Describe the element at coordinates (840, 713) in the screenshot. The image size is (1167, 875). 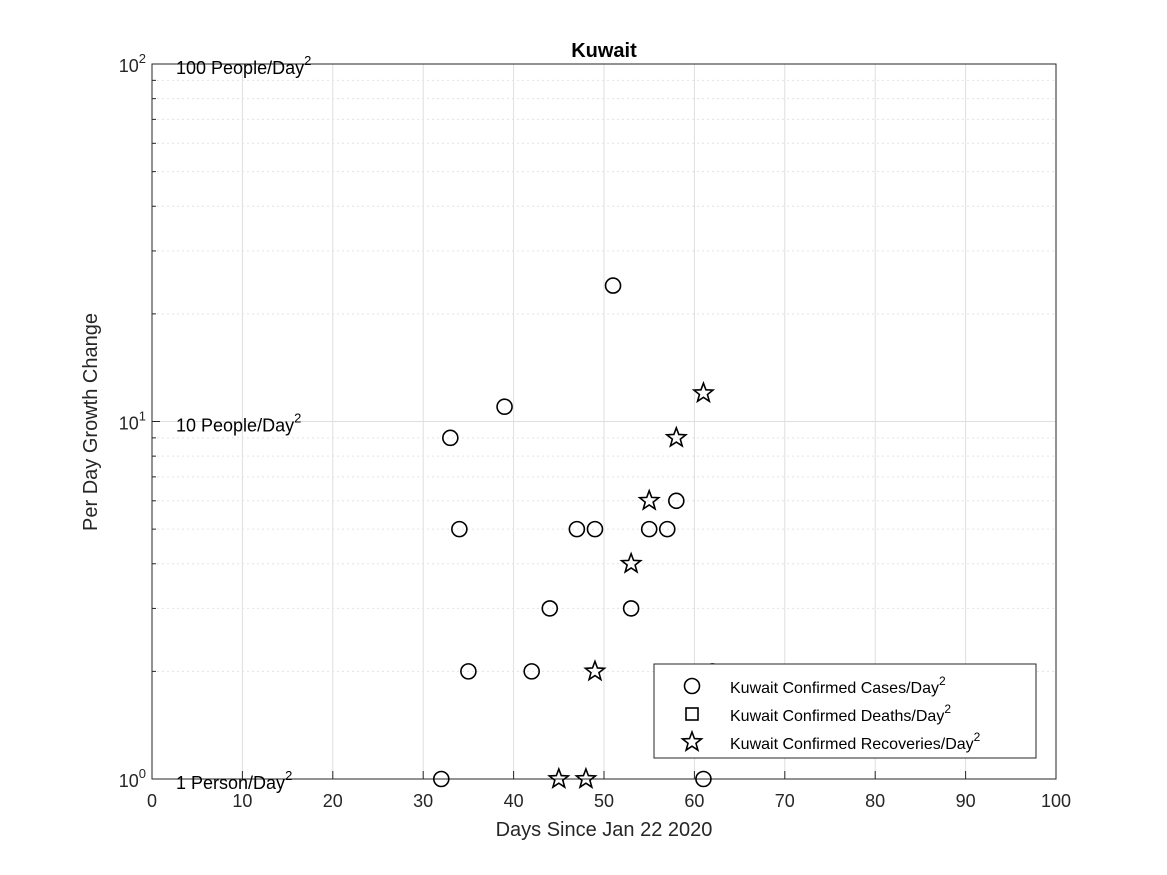
I see `legend-entry: Kuwait Confirmed Deaths/Day2` at that location.